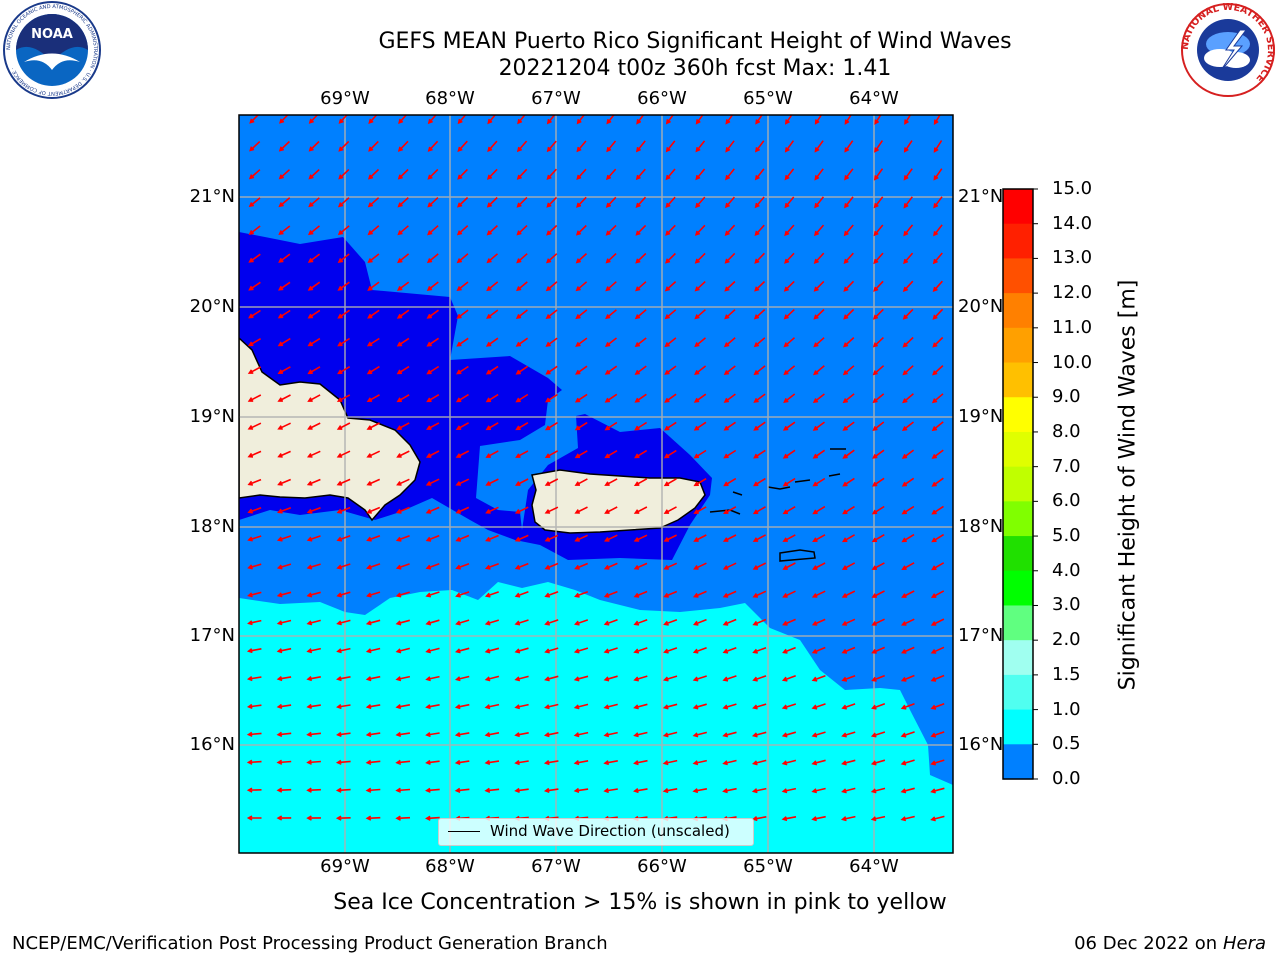 The width and height of the screenshot is (1280, 960). I want to click on colorbar-tick-label: 15.0, so click(1072, 188).